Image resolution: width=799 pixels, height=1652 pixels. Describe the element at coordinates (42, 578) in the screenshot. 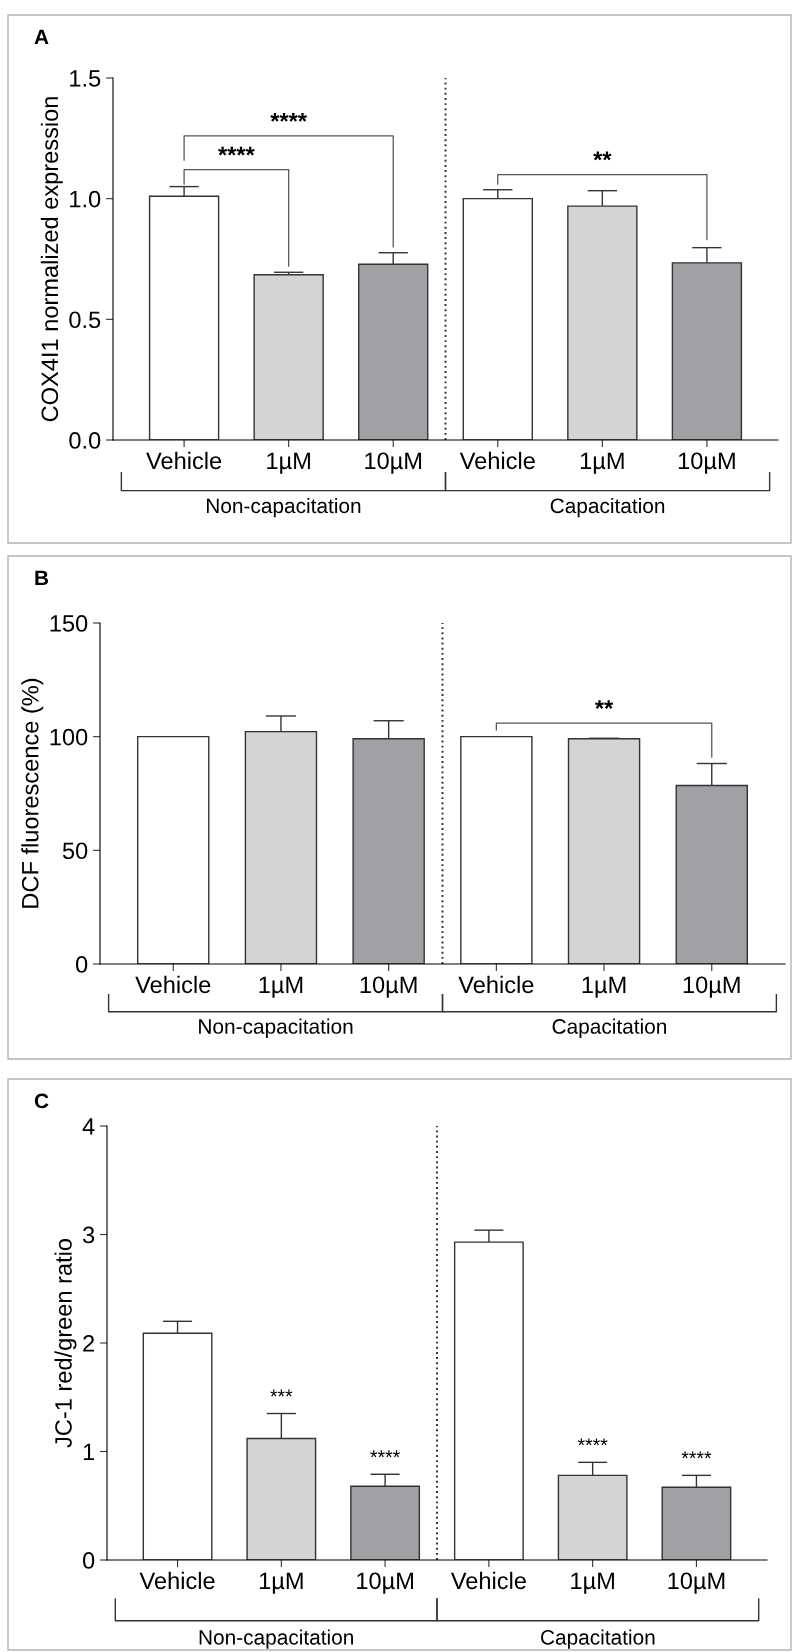

I see `chart-title: B` at that location.